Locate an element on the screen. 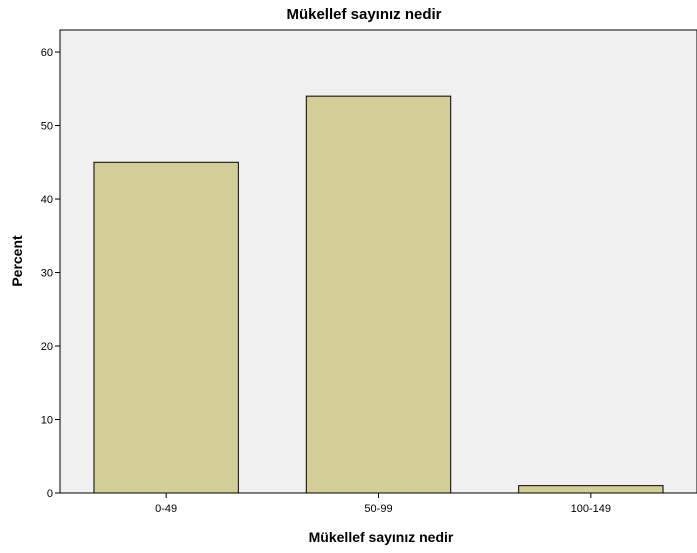 The width and height of the screenshot is (697, 553). y-tick-label: 40 is located at coordinates (47, 200).